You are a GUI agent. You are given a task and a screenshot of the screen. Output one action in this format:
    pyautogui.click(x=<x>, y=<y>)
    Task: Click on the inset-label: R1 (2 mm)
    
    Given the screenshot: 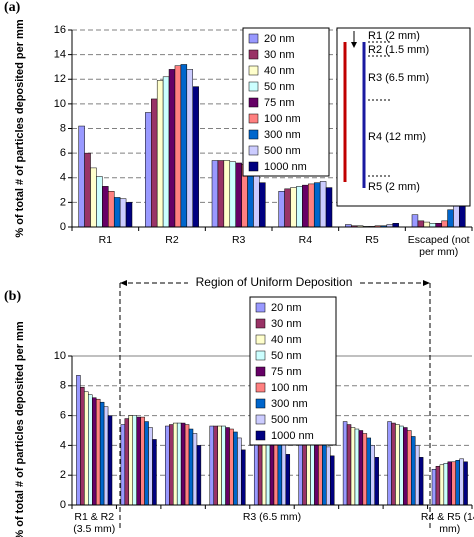 What is the action you would take?
    pyautogui.click(x=394, y=36)
    